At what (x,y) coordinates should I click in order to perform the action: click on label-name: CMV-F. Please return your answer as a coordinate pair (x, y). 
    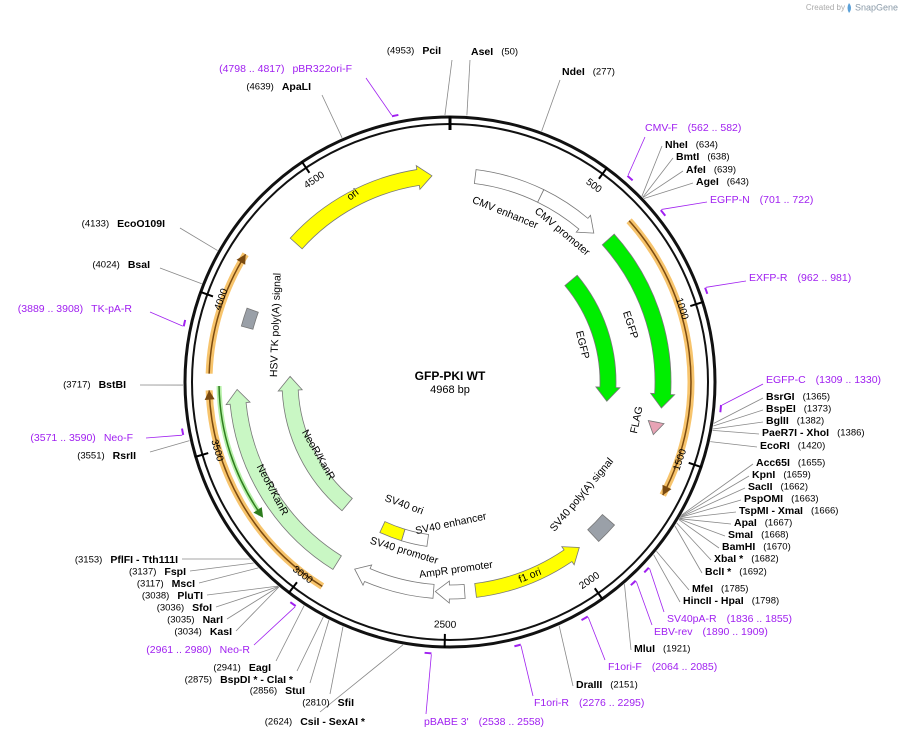
    Looking at the image, I should click on (661, 128).